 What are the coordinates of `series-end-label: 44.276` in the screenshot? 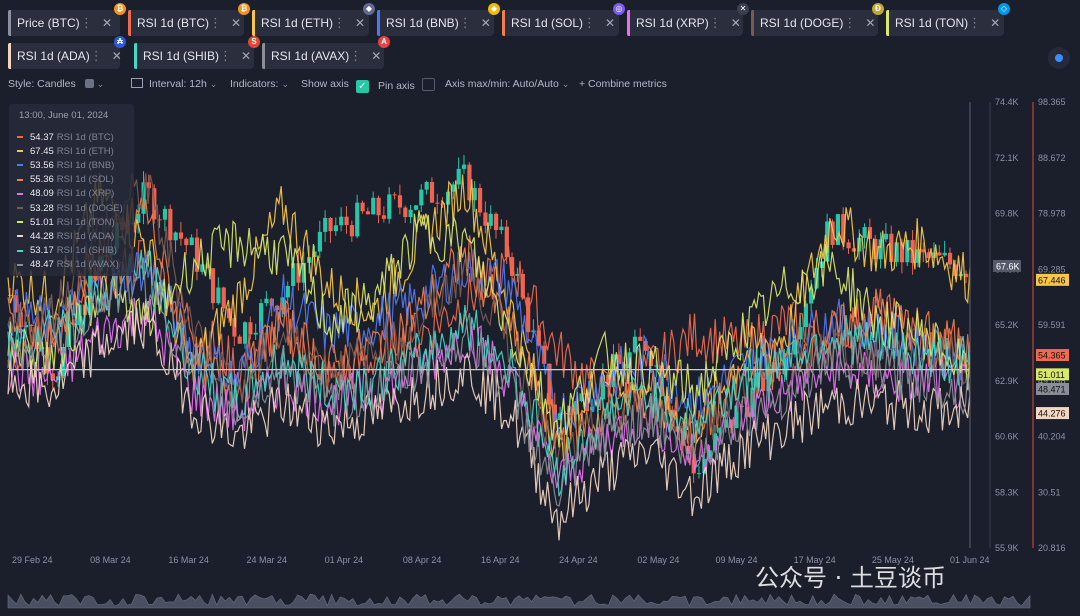 It's located at (1052, 414).